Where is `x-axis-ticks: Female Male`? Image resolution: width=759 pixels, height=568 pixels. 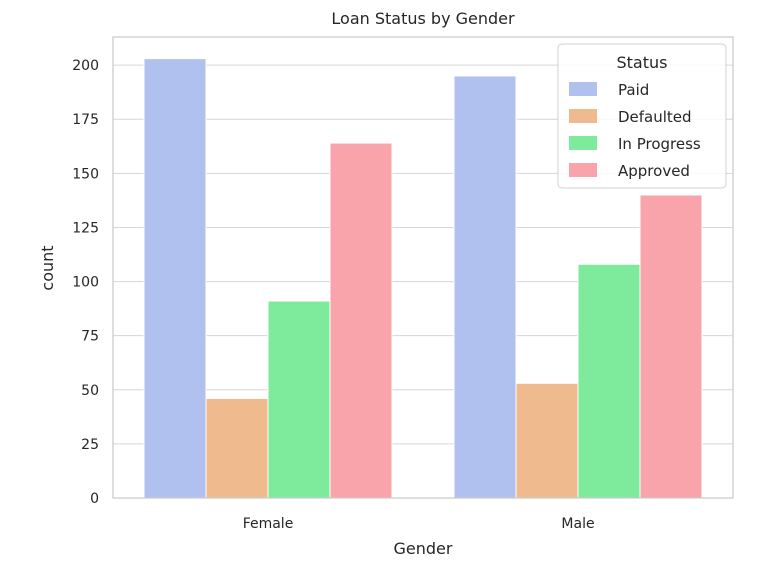 x-axis-ticks: Female Male is located at coordinates (419, 524).